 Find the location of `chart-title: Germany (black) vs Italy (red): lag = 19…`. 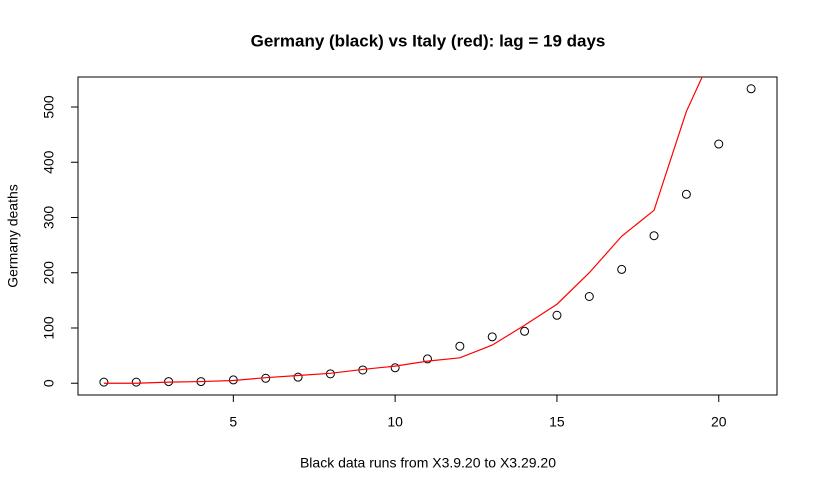

chart-title: Germany (black) vs Italy (red): lag = 19… is located at coordinates (428, 40).